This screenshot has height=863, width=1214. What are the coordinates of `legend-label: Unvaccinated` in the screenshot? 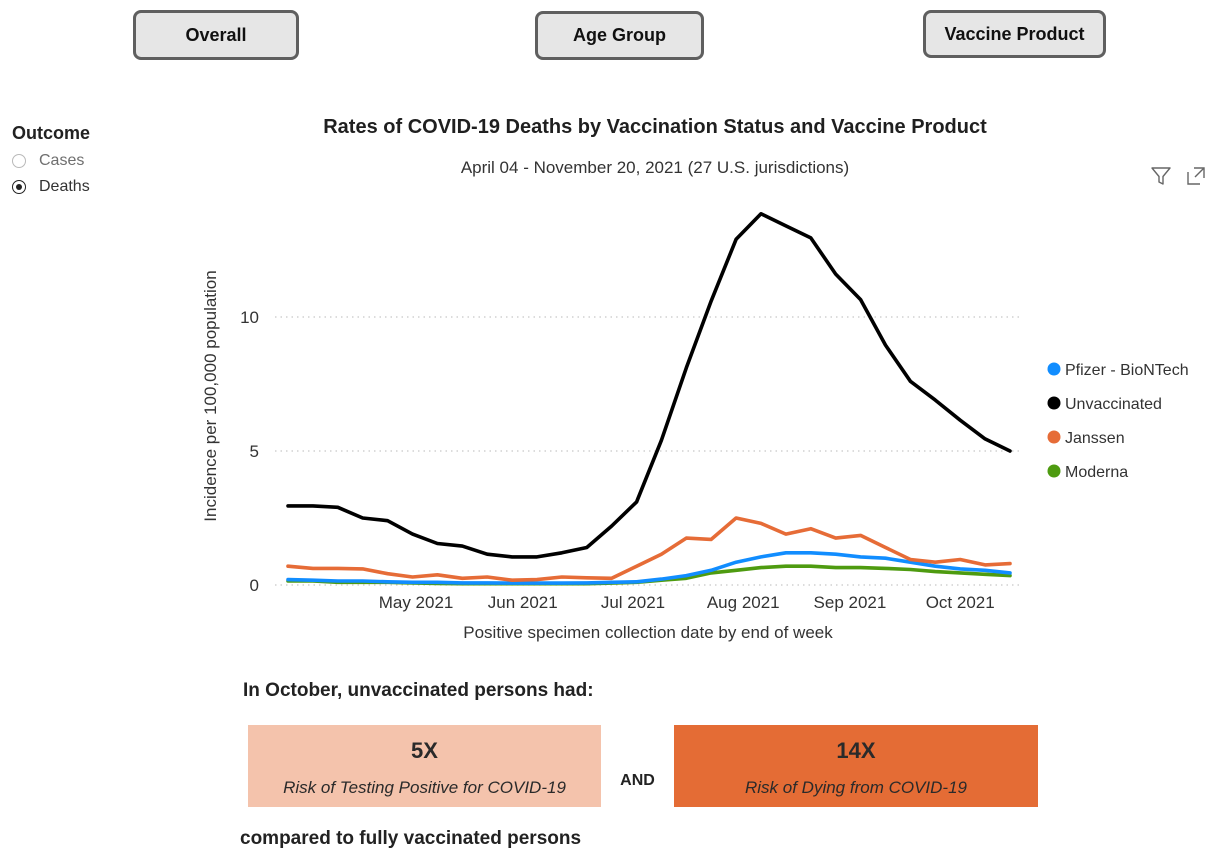 It's located at (1113, 404).